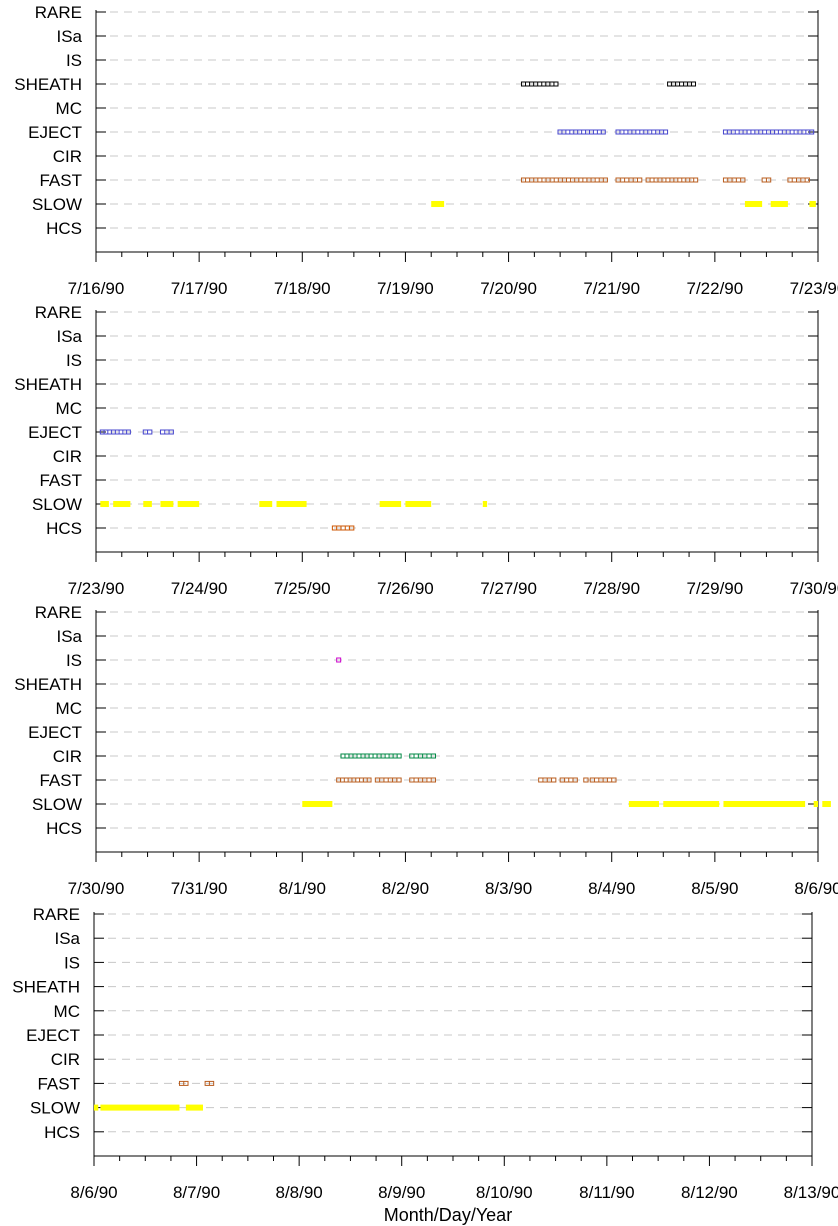  What do you see at coordinates (714, 888) in the screenshot?
I see `x-tick-label: 8/5/90` at bounding box center [714, 888].